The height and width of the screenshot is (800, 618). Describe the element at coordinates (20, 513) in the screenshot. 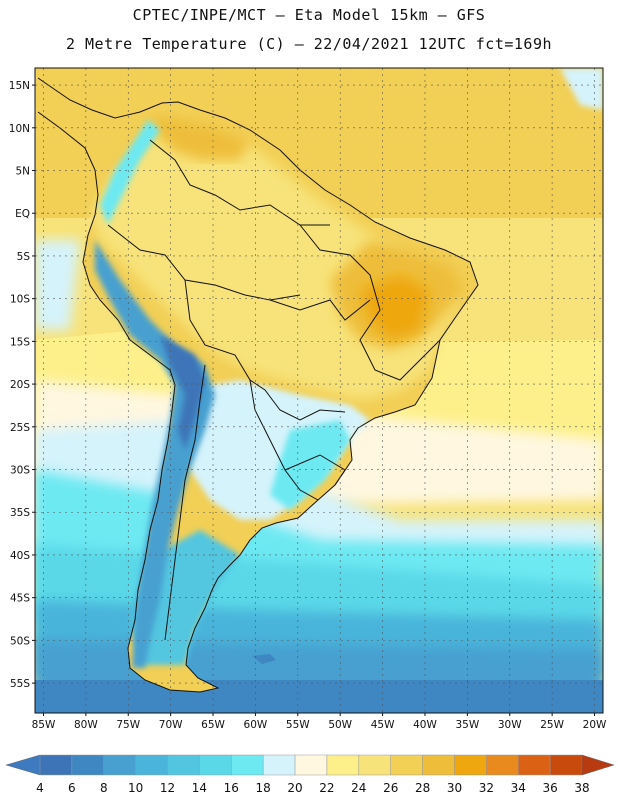

I see `lat-label: 35S` at that location.